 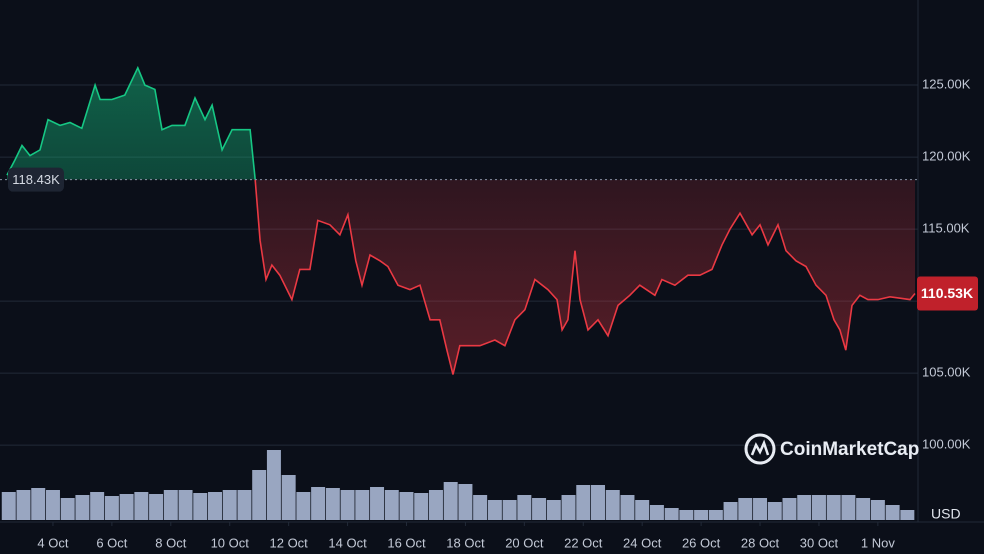 I want to click on x-tick-label: 16 Oct, so click(x=406, y=542).